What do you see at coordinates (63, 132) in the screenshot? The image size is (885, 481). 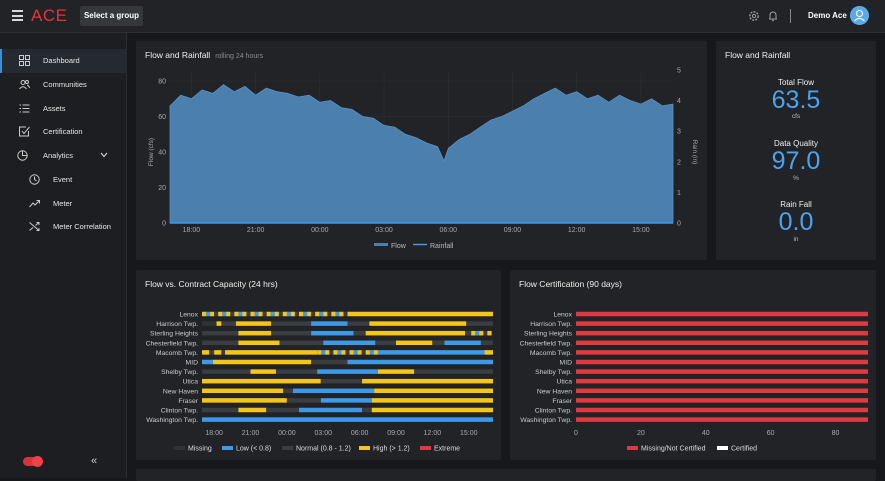 I see `sidebar-item-certification: Certification` at bounding box center [63, 132].